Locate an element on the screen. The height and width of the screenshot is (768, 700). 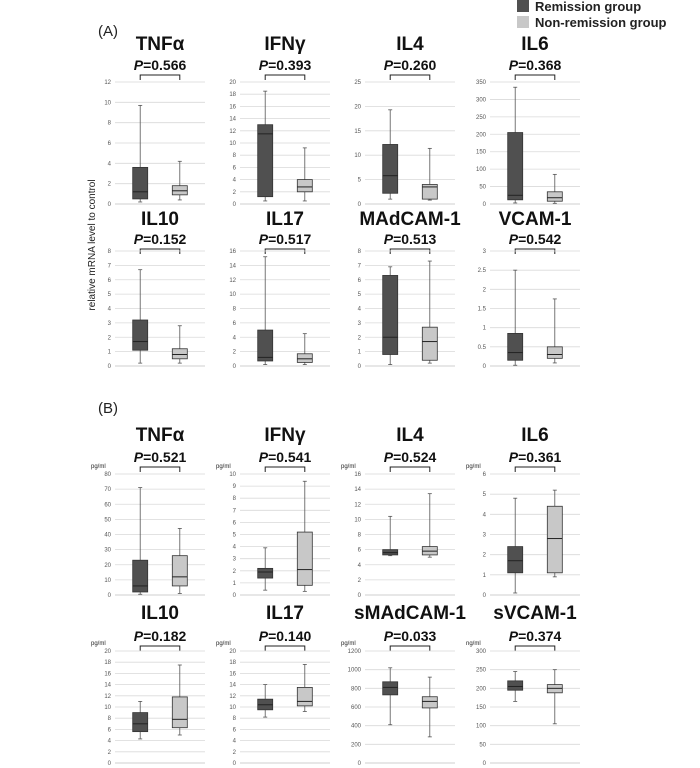
p-value-label: P=0.393 is located at coordinates (285, 65).